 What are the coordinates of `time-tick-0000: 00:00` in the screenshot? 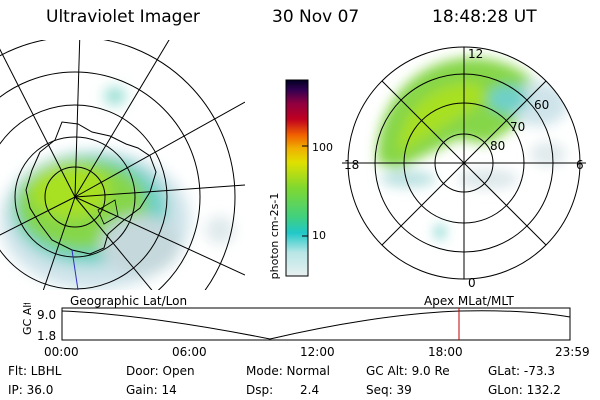 It's located at (61, 352).